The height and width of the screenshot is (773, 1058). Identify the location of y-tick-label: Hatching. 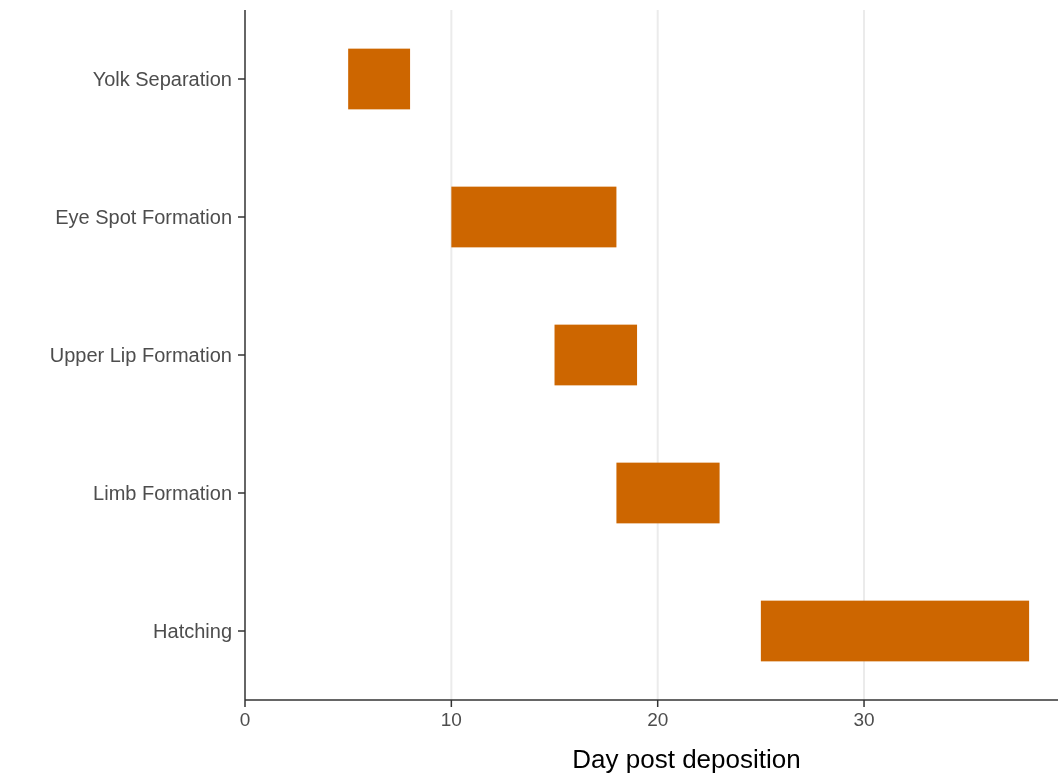
(192, 631).